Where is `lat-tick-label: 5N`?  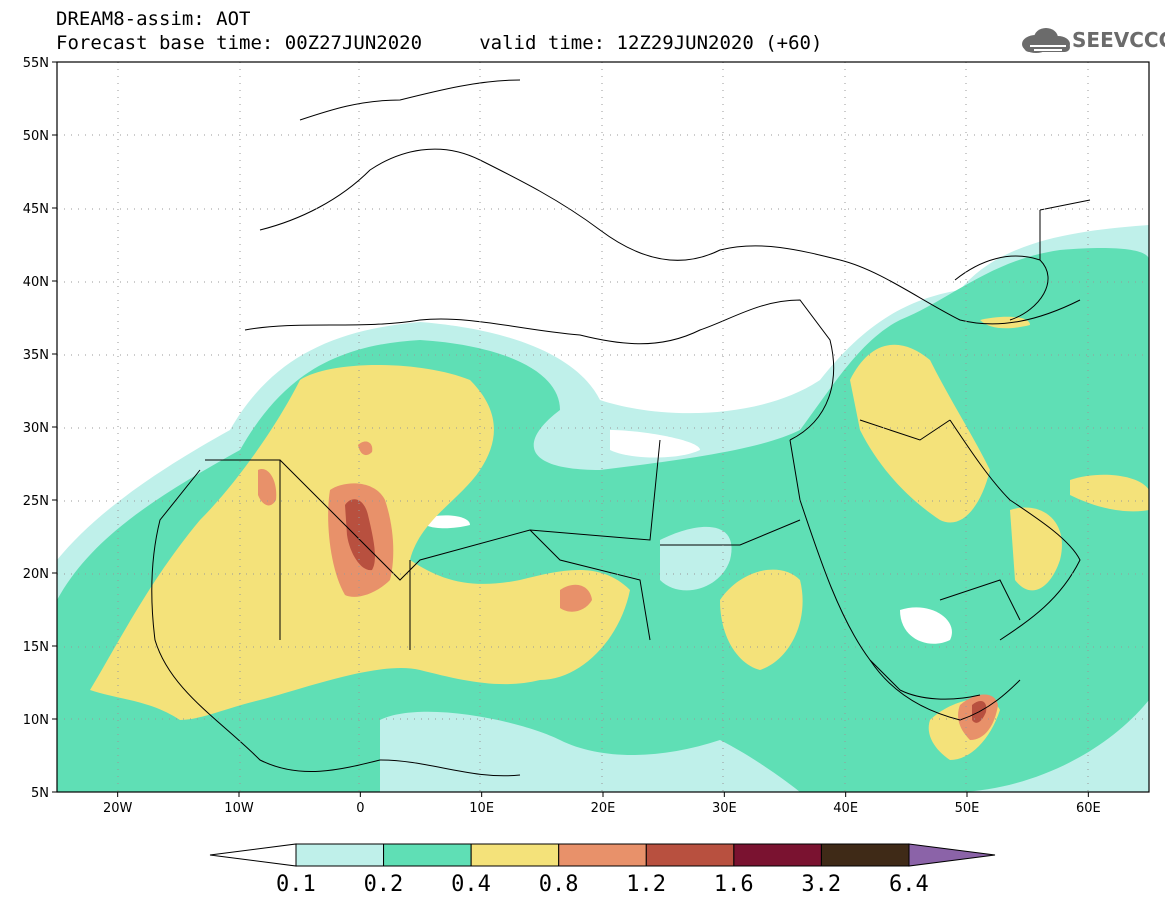
lat-tick-label: 5N is located at coordinates (40, 793).